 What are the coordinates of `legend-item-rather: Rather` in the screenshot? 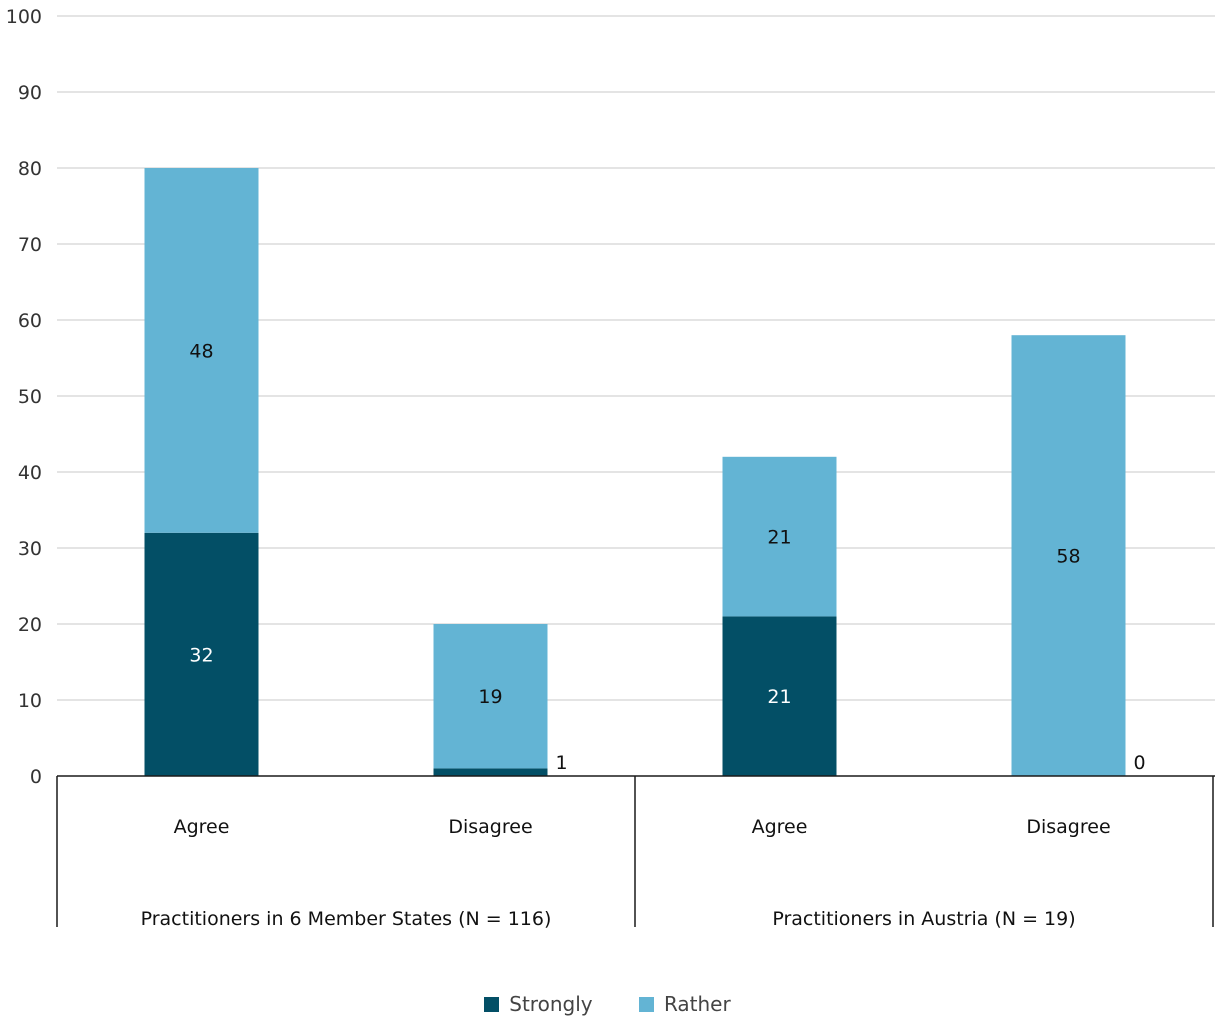 It's located at (684, 1004).